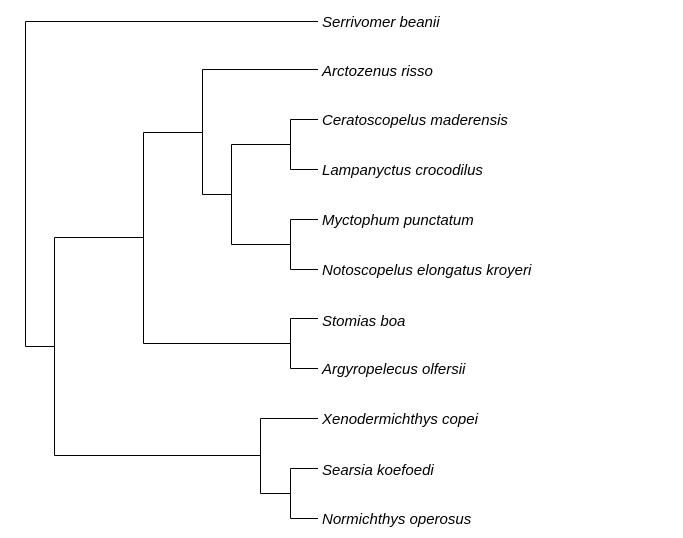 The height and width of the screenshot is (538, 683). I want to click on tip-label-normichthys-operosus: Normichthys operosus, so click(397, 519).